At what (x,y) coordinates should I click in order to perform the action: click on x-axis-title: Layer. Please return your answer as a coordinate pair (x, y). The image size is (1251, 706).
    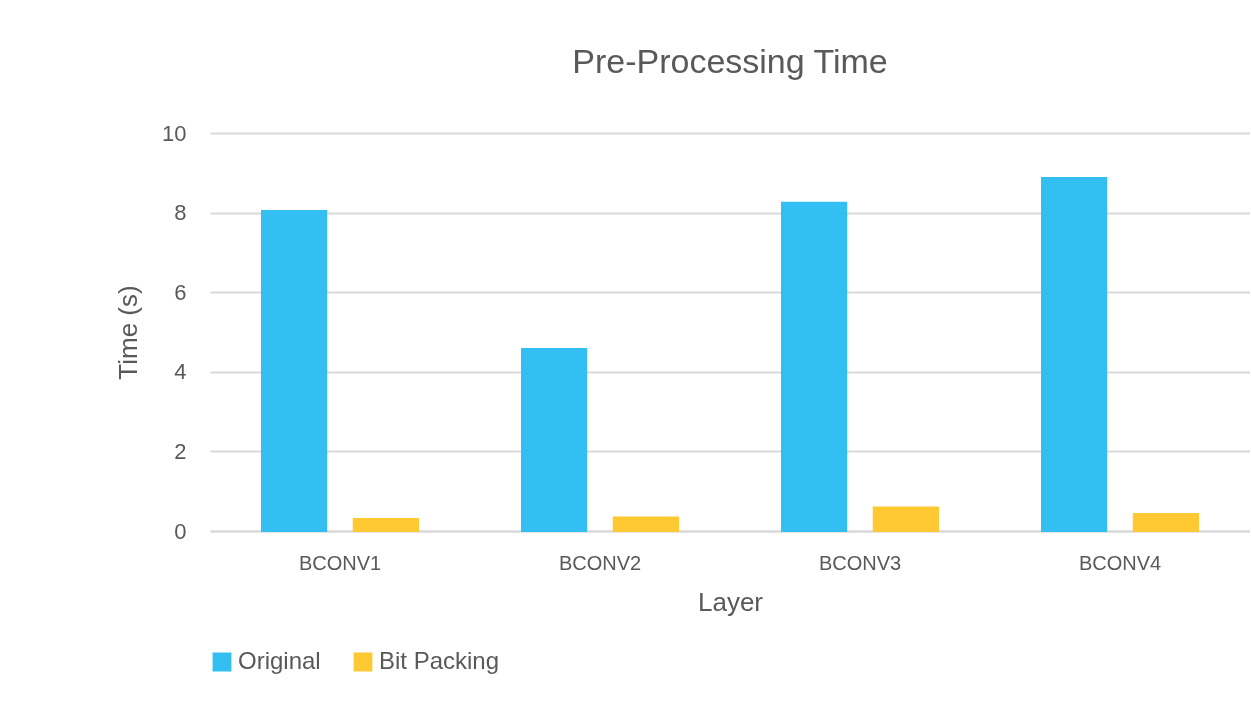
    Looking at the image, I should click on (730, 601).